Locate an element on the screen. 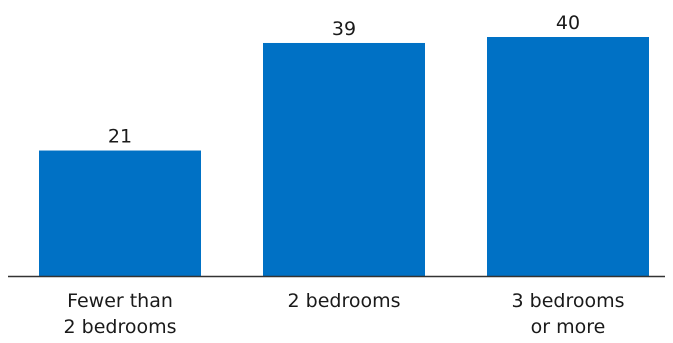  bar-value-label: 39 is located at coordinates (344, 29).